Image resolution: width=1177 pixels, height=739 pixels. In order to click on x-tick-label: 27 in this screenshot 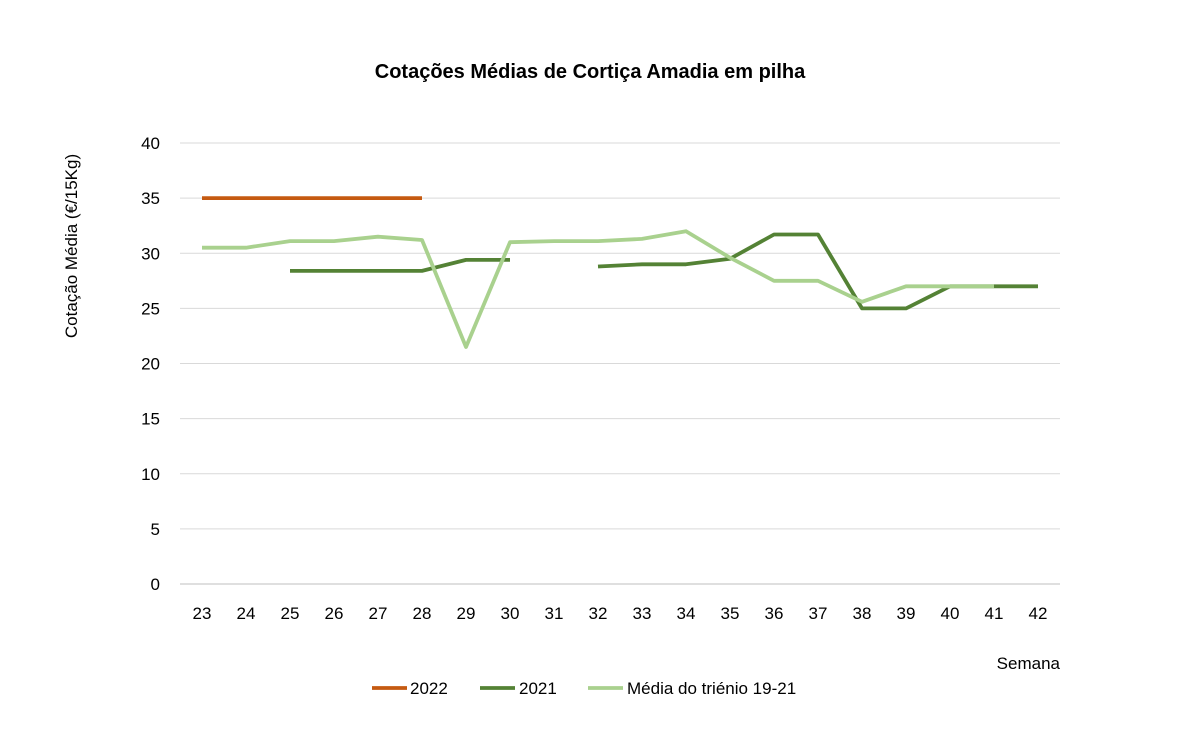, I will do `click(378, 613)`.